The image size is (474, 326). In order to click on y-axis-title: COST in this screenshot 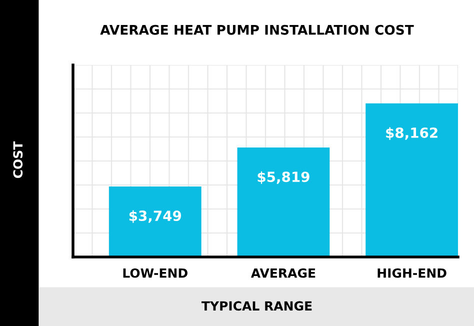, I will do `click(18, 159)`.